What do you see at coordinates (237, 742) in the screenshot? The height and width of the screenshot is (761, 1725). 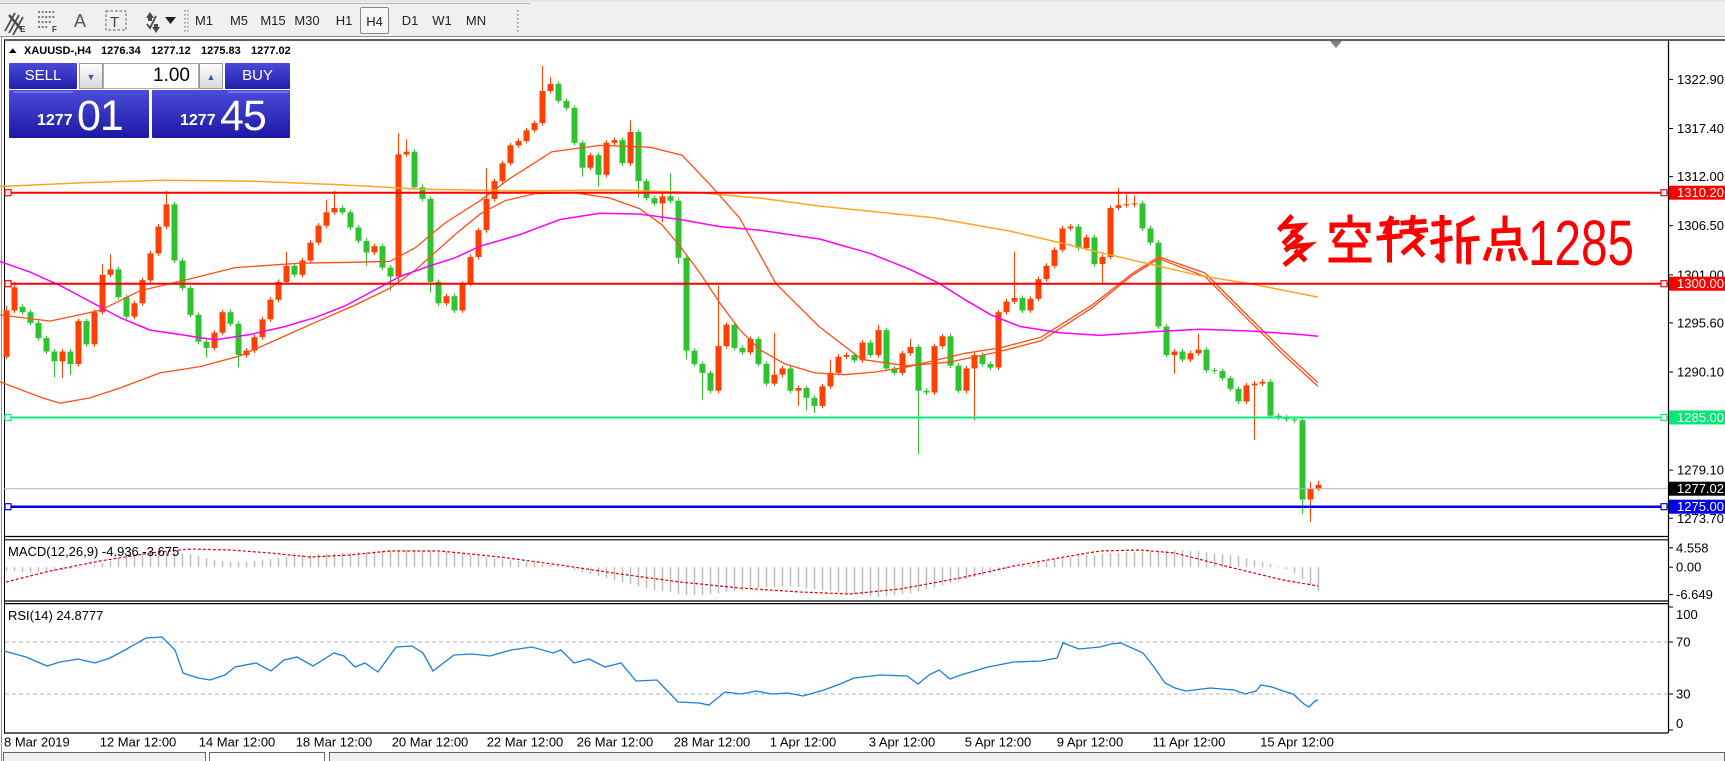 I see `svg-text: 14 Mar 12:00` at bounding box center [237, 742].